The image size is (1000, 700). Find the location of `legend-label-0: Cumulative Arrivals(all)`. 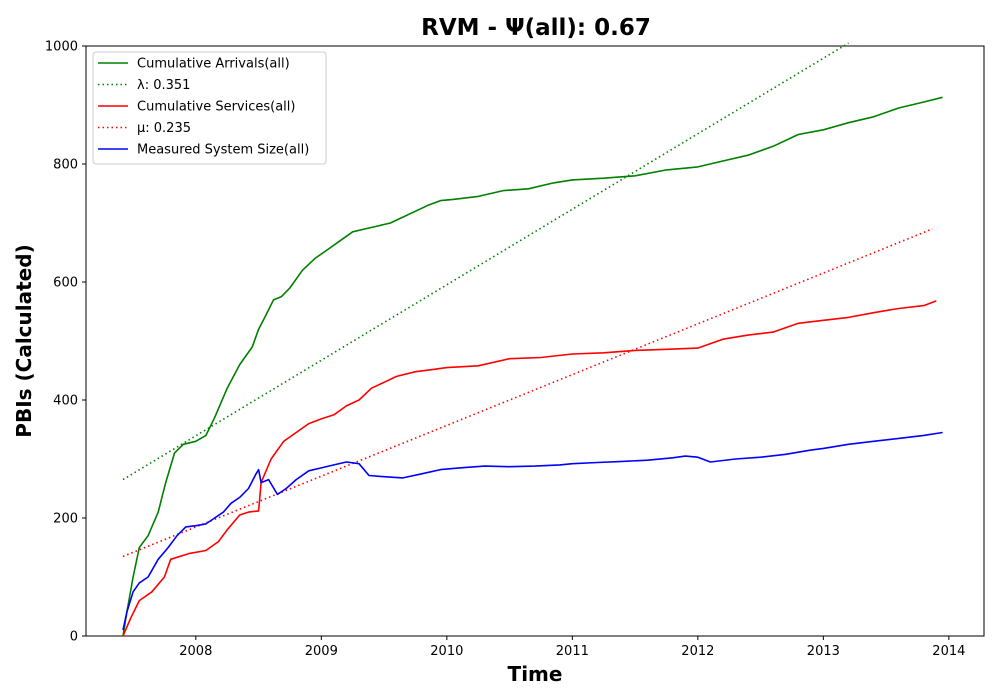

legend-label-0: Cumulative Arrivals(all) is located at coordinates (213, 64).